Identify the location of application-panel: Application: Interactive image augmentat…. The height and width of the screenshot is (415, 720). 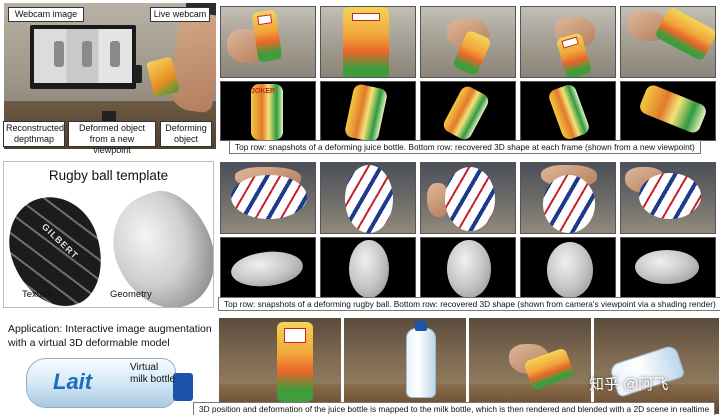
(108, 365).